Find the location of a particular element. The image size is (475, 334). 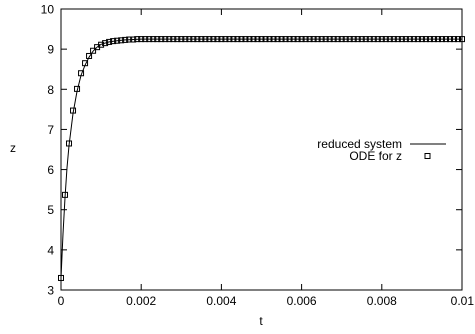

legend-label-ode-for-z: ODE for z is located at coordinates (375, 156).